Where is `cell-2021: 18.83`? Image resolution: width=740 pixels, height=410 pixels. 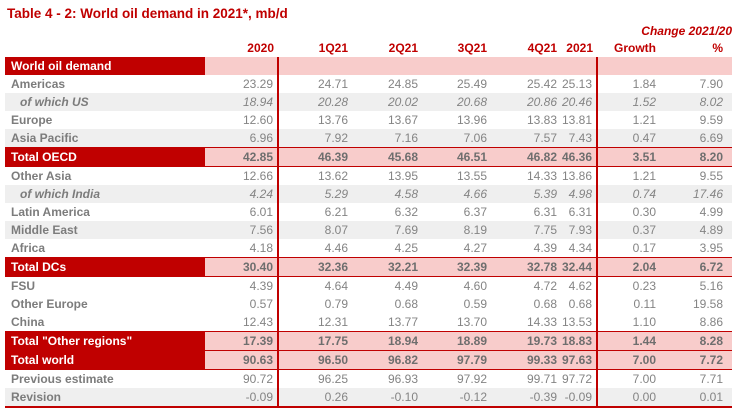 cell-2021: 18.83 is located at coordinates (579, 341).